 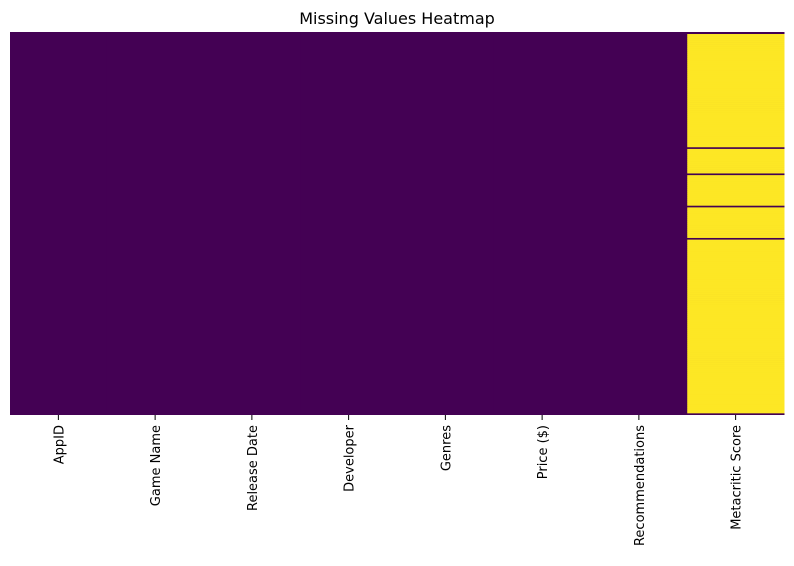 What do you see at coordinates (446, 448) in the screenshot?
I see `x-tick-label: Genres` at bounding box center [446, 448].